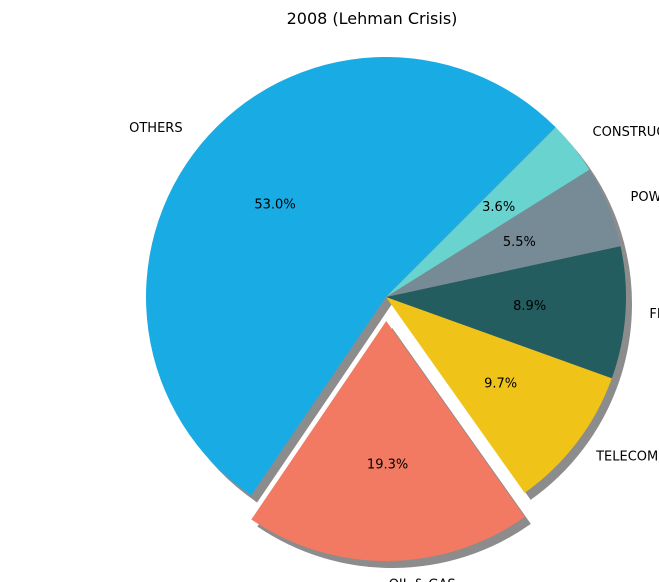  What do you see at coordinates (645, 197) in the screenshot?
I see `slice-label-power: POWER` at bounding box center [645, 197].